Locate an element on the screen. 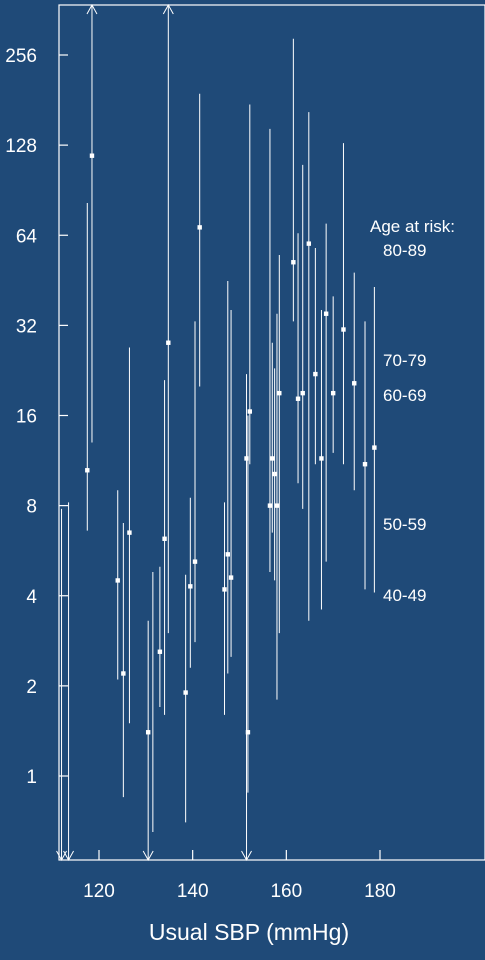 The width and height of the screenshot is (485, 960). y-tick-label: 16 is located at coordinates (26, 417).